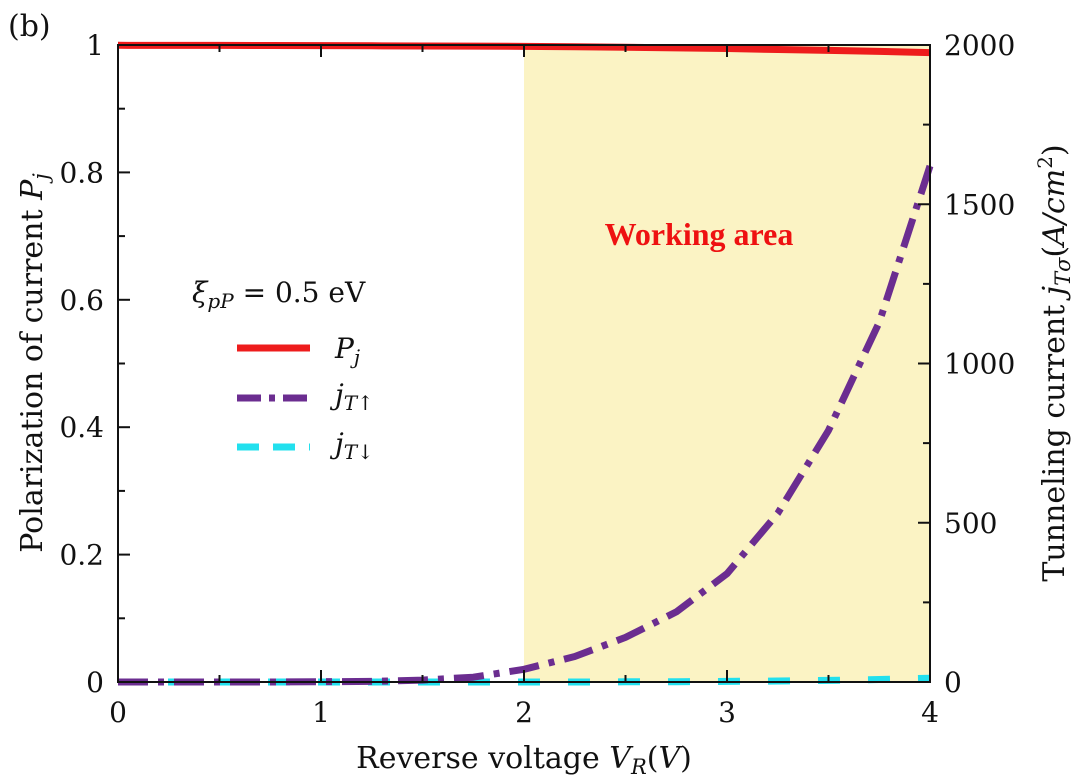 The width and height of the screenshot is (1083, 782). What do you see at coordinates (347, 350) in the screenshot?
I see `legend-label-pj: Pj` at bounding box center [347, 350].